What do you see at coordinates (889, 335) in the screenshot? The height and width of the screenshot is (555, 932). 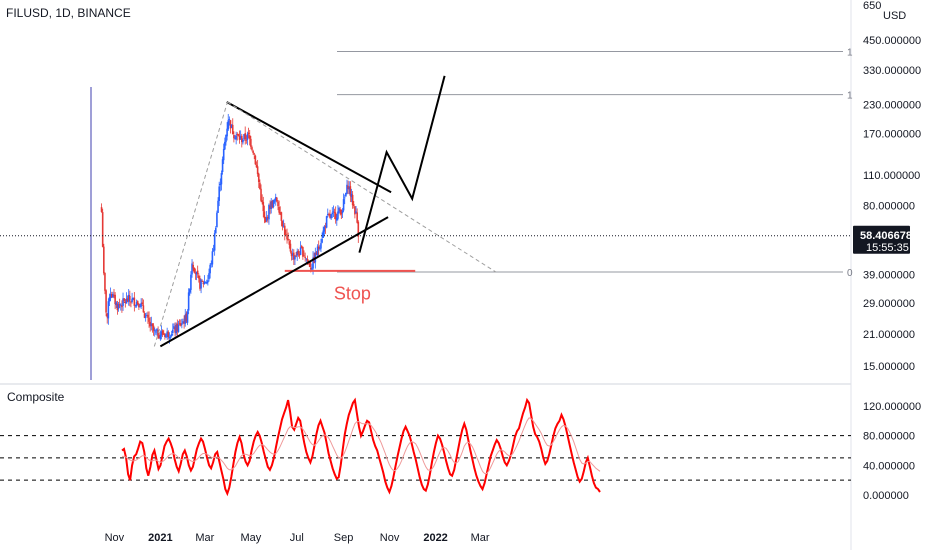 I see `price-tick-label: 21.000000` at bounding box center [889, 335].